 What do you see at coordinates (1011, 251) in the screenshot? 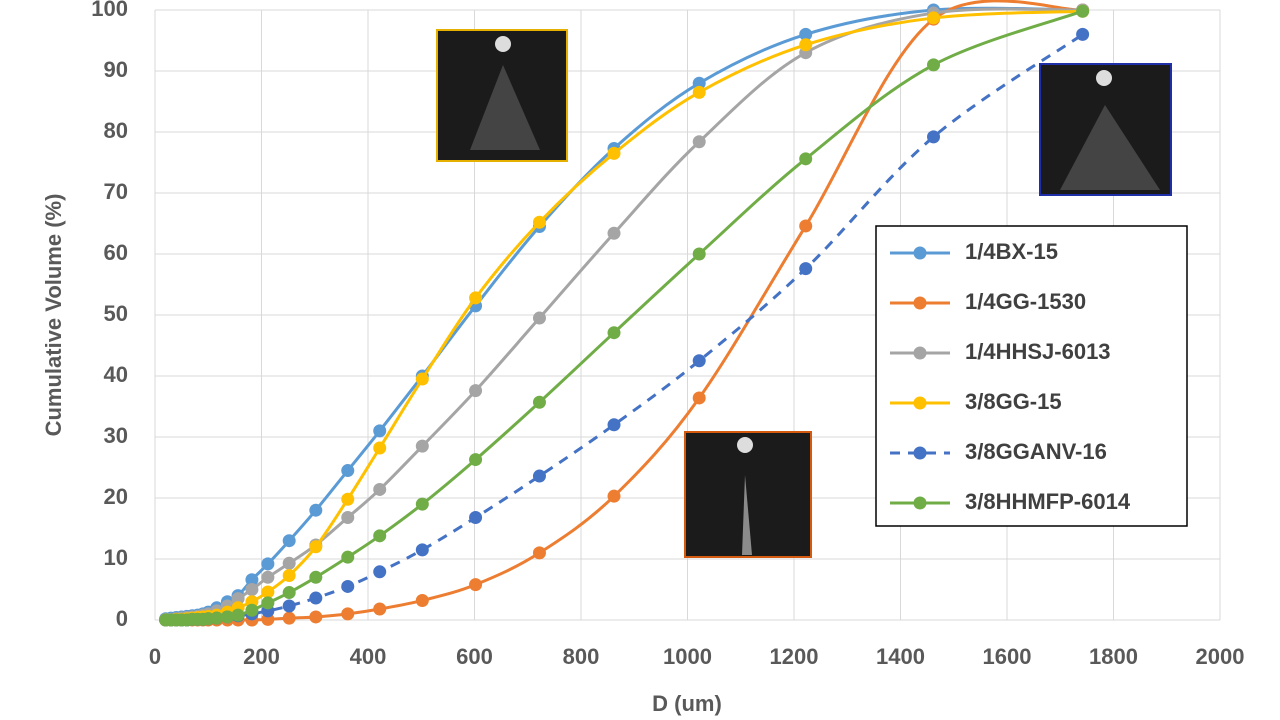
I see `legend-label: 1/4BX-15` at bounding box center [1011, 251].